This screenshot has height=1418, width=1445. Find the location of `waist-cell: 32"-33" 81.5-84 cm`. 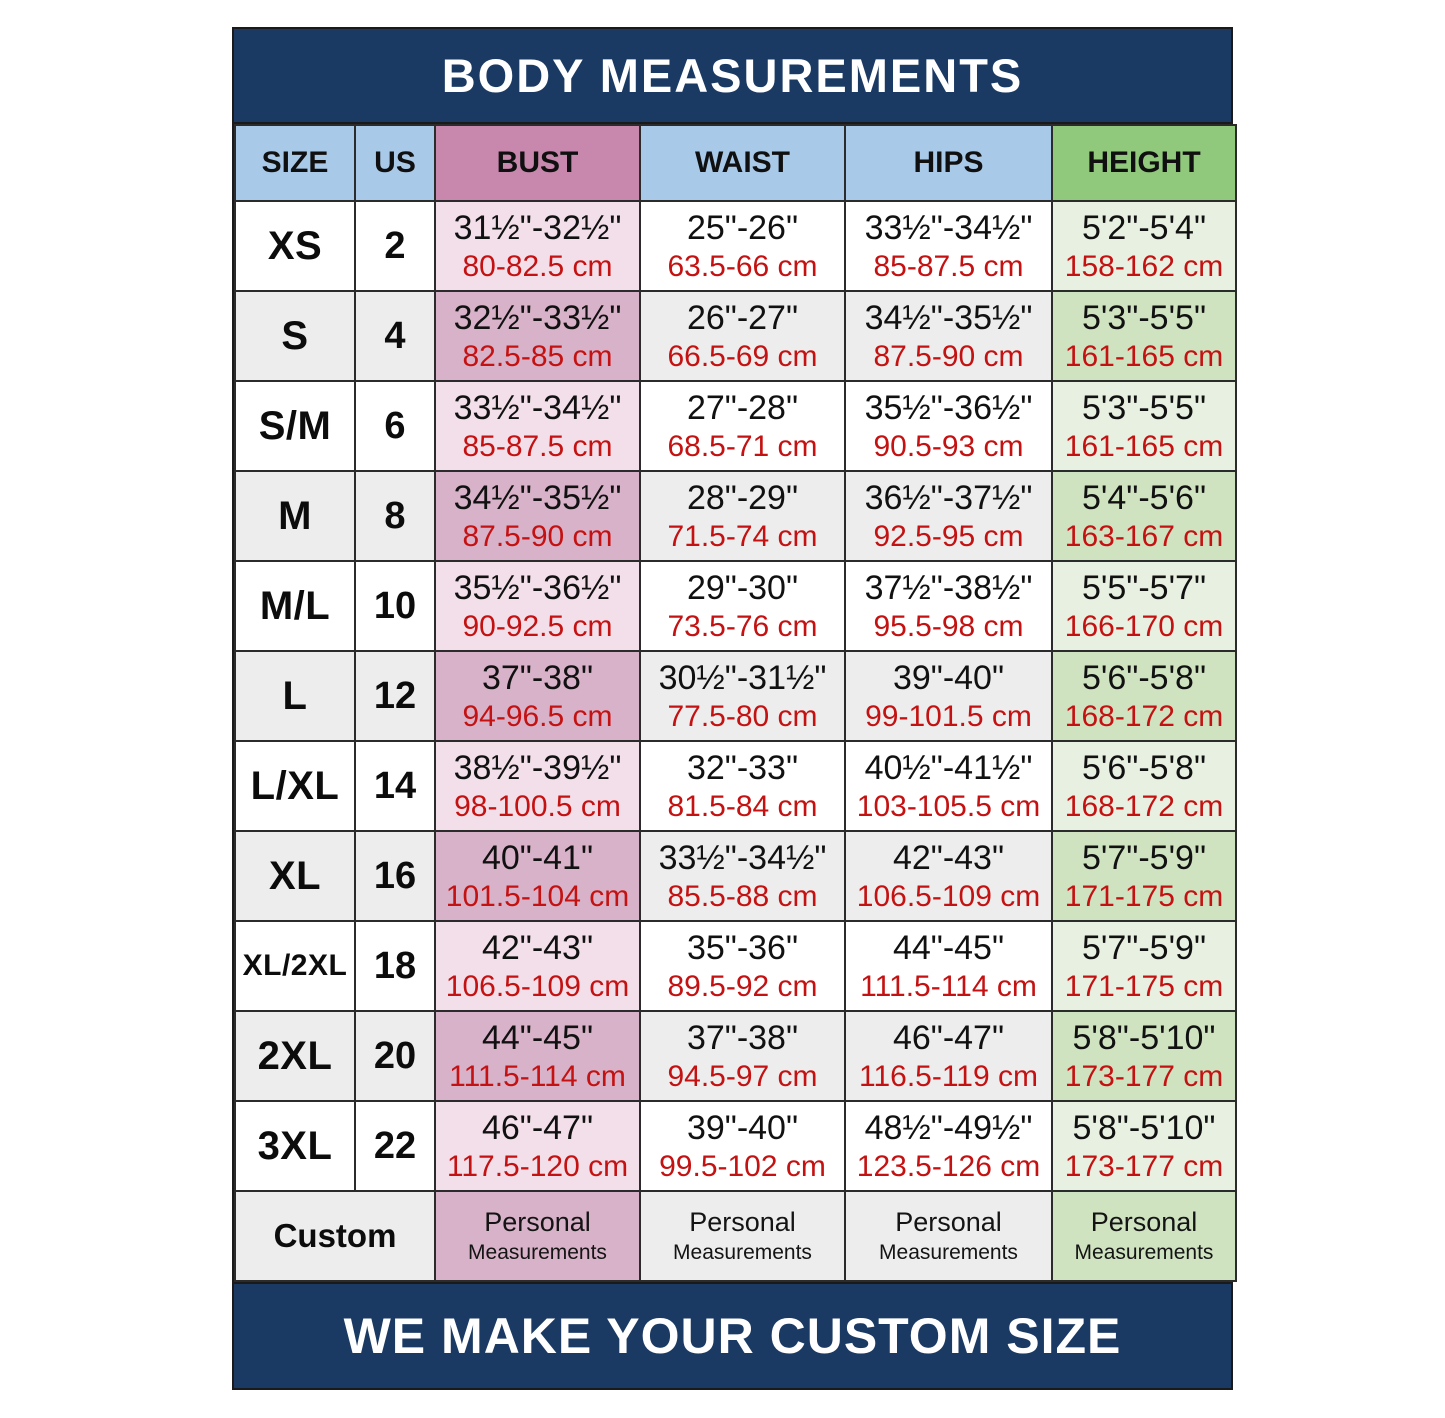

waist-cell: 32"-33" 81.5-84 cm is located at coordinates (742, 786).